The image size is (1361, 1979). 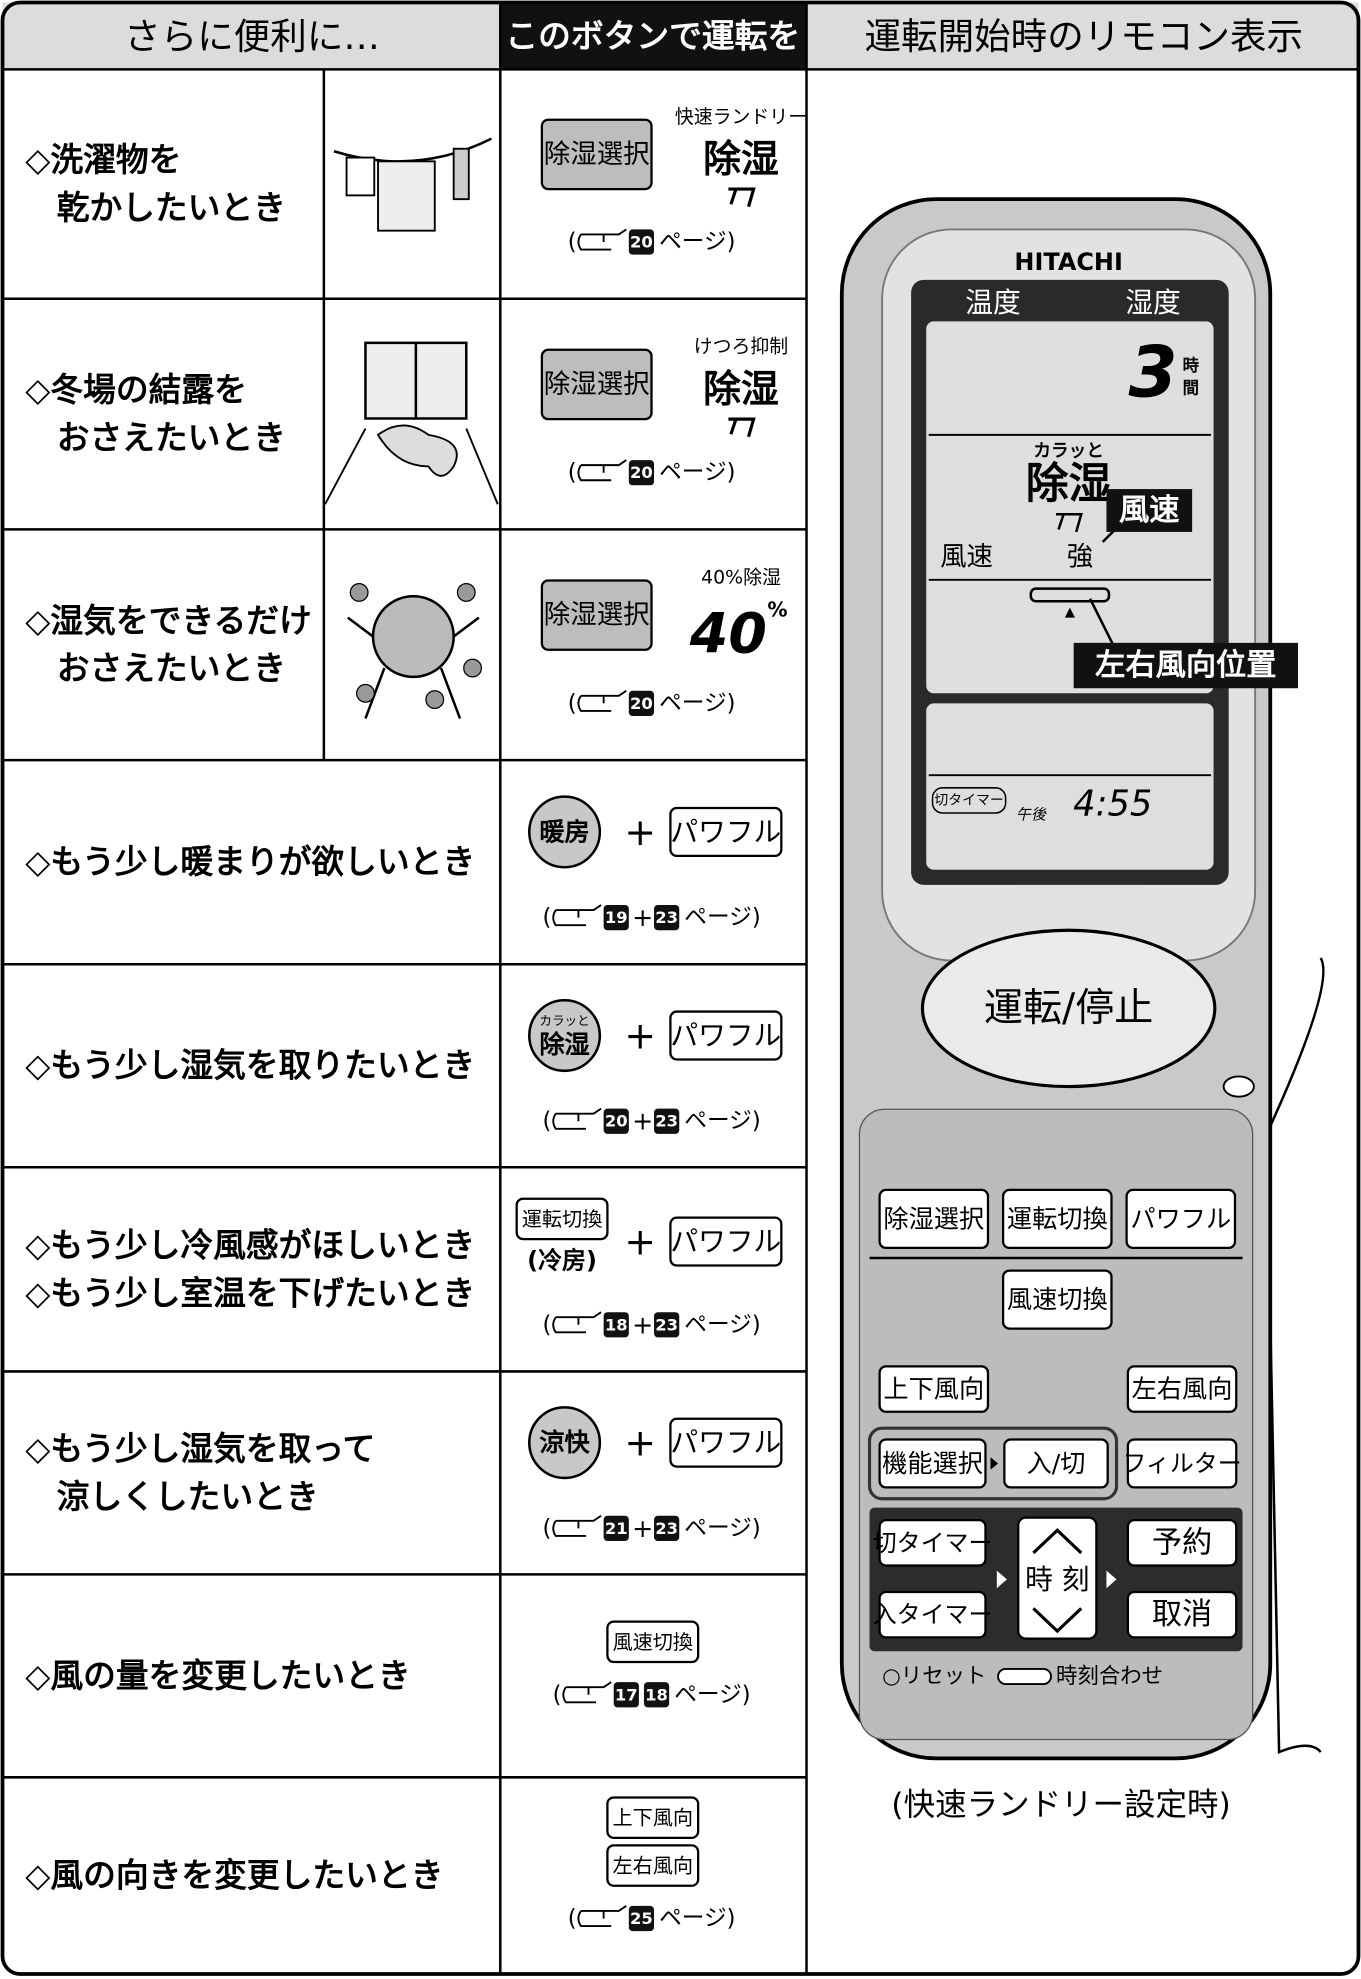 I want to click on remote-button: 除湿選択, so click(x=933, y=1218).